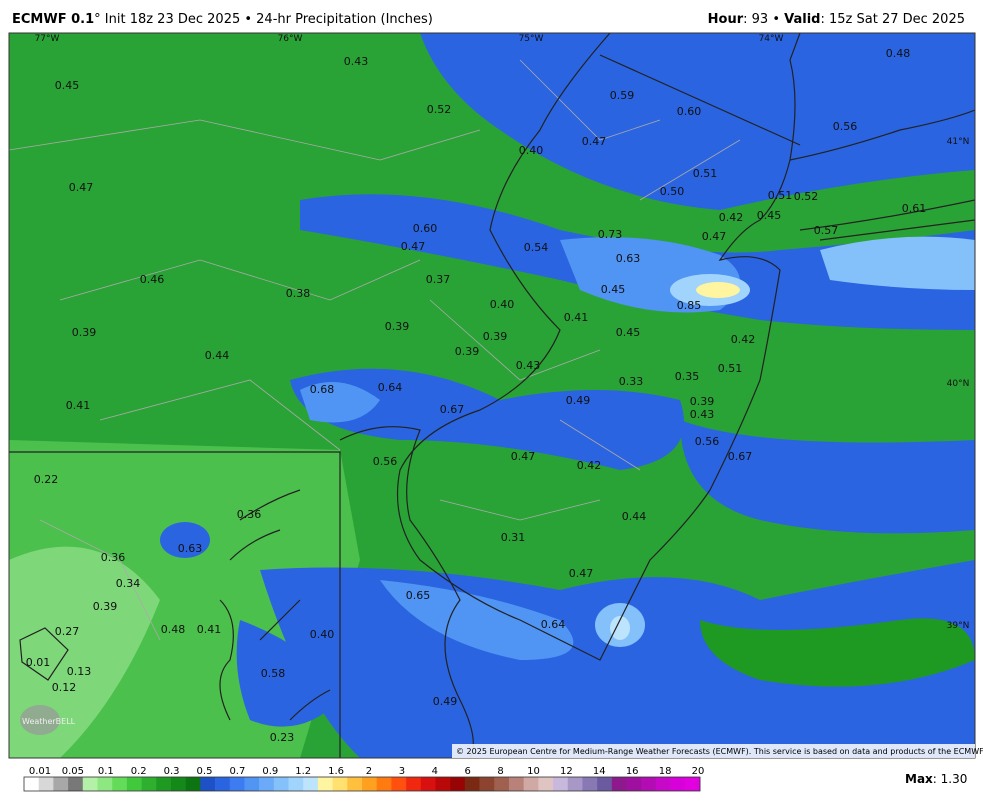 The image size is (983, 807). I want to click on precip-label: 0.49, so click(445, 701).